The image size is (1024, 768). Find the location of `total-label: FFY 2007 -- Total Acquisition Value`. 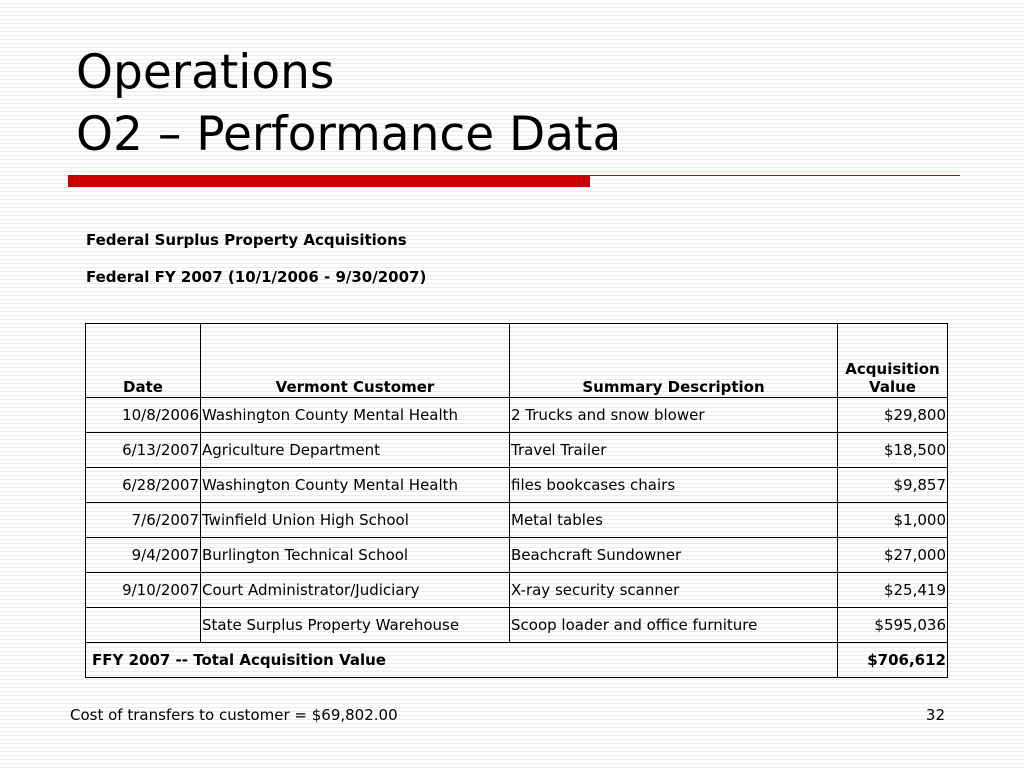

total-label: FFY 2007 -- Total Acquisition Value is located at coordinates (461, 660).